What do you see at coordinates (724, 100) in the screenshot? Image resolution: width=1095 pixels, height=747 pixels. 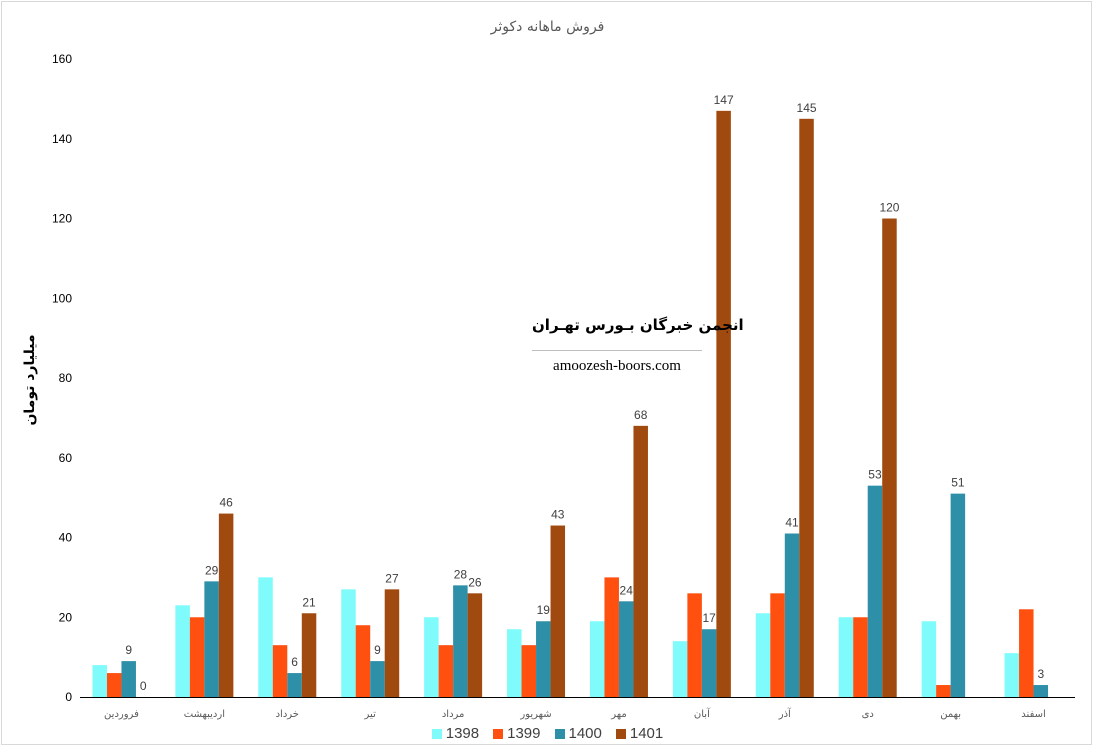 I see `data-label-1401: 147` at bounding box center [724, 100].